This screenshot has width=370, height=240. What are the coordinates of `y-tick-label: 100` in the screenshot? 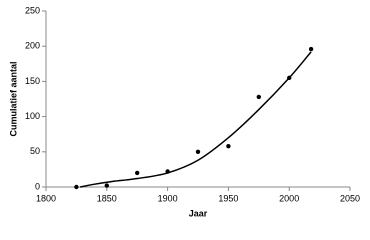 It's located at (32, 116).